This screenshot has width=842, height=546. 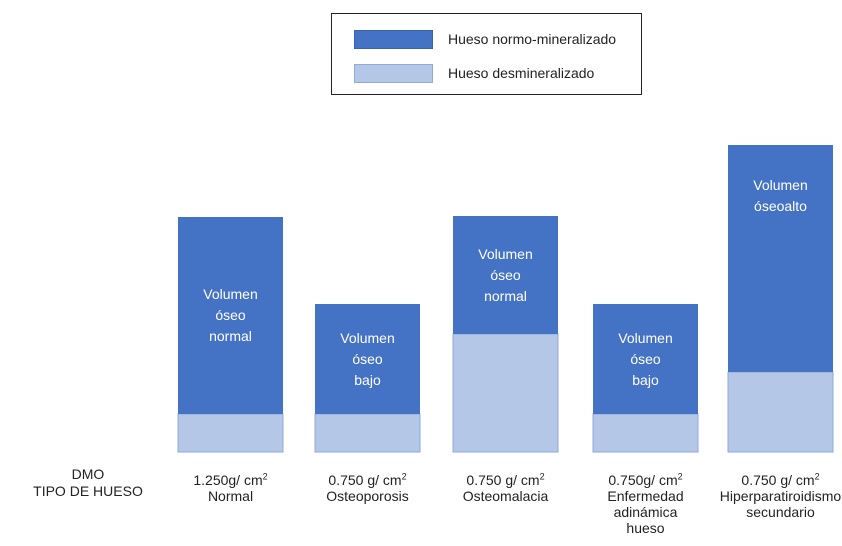 I want to click on legend-item-desmin: Hueso desmineralizado, so click(x=474, y=73).